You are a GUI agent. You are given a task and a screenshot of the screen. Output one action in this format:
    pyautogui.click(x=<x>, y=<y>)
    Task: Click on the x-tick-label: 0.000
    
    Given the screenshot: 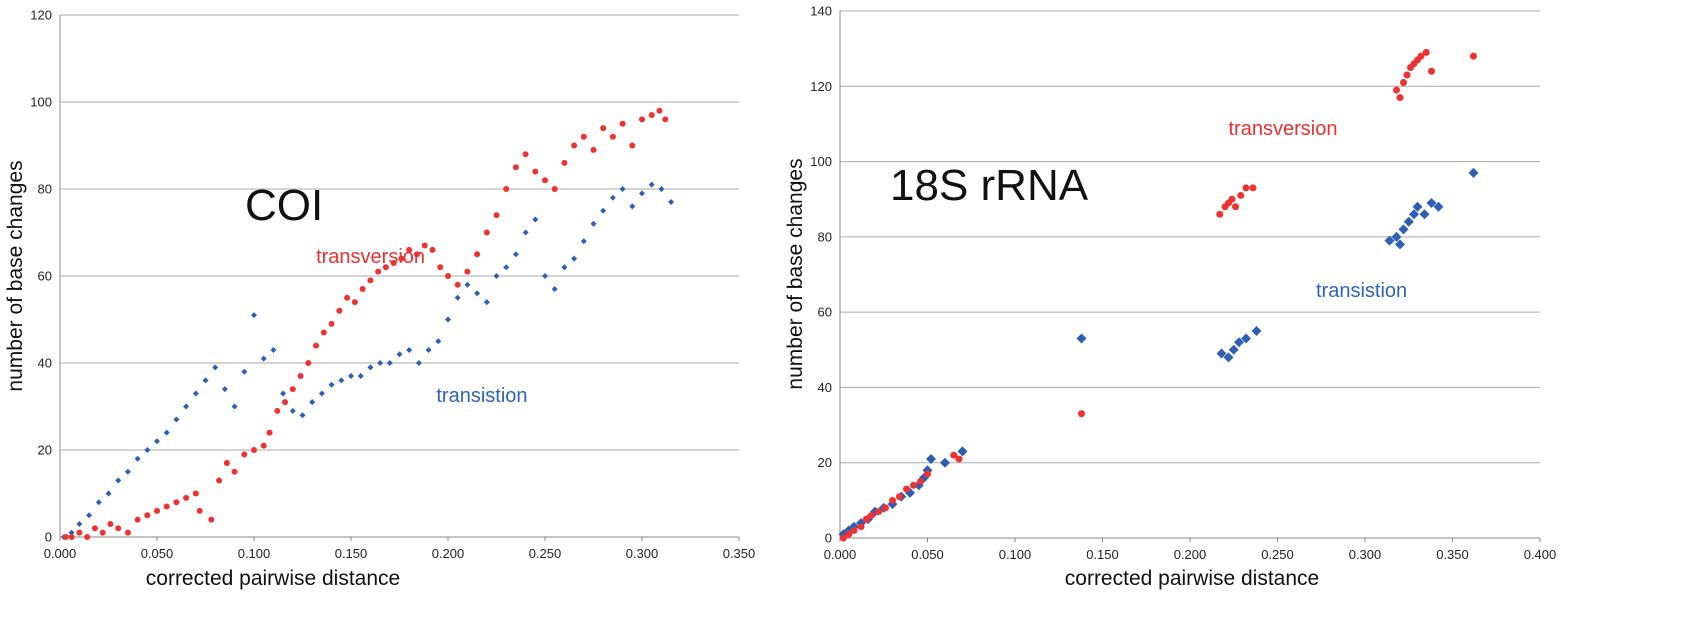 What is the action you would take?
    pyautogui.click(x=840, y=554)
    